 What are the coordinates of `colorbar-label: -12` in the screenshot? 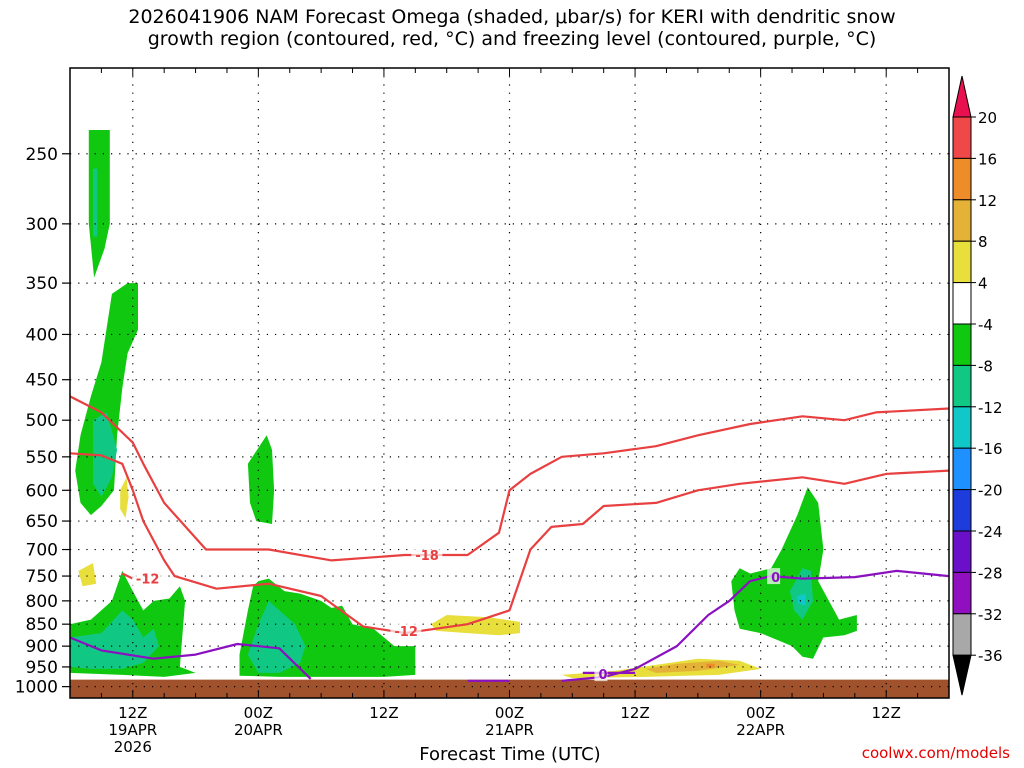 It's located at (990, 408).